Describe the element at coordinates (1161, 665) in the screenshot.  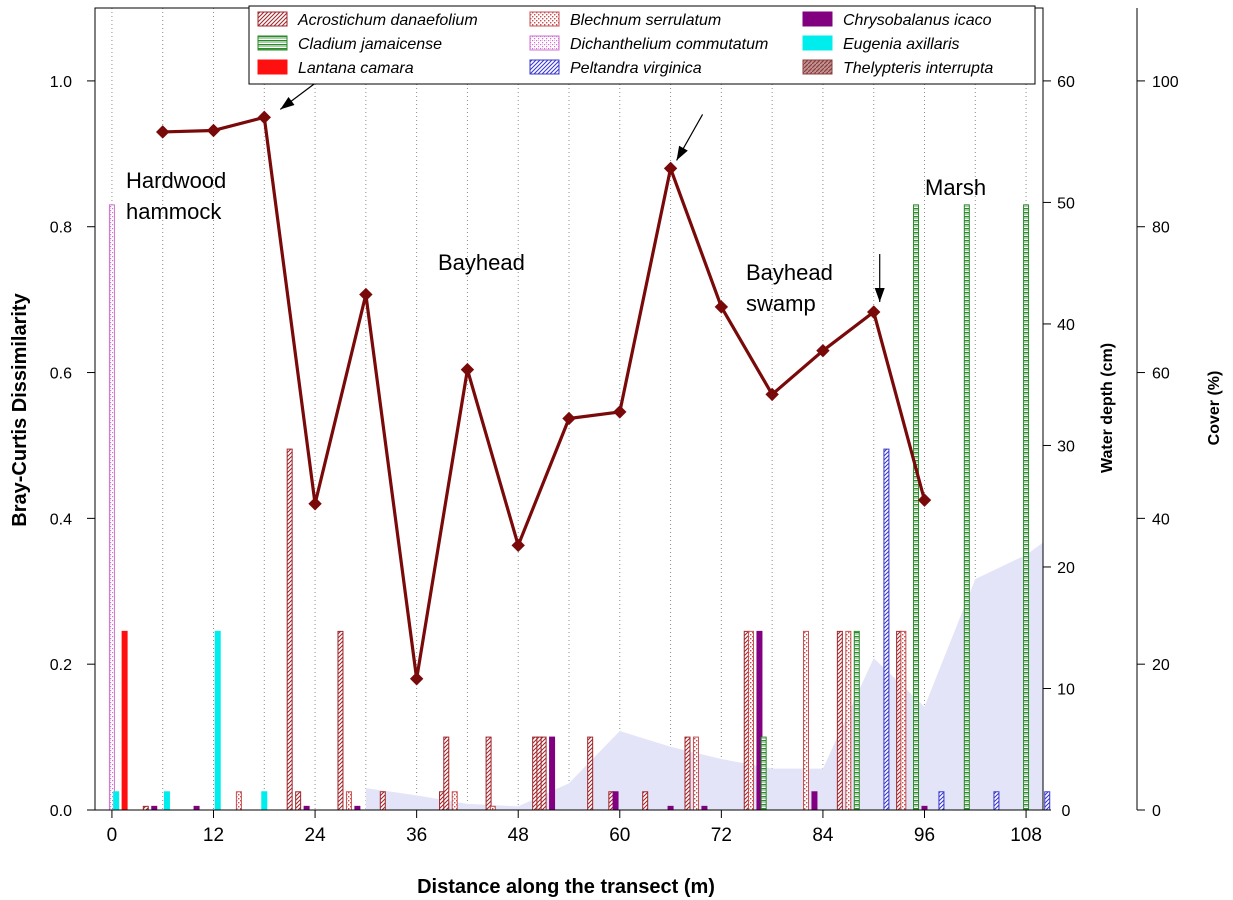
I see `y3-tick-label: 20` at that location.